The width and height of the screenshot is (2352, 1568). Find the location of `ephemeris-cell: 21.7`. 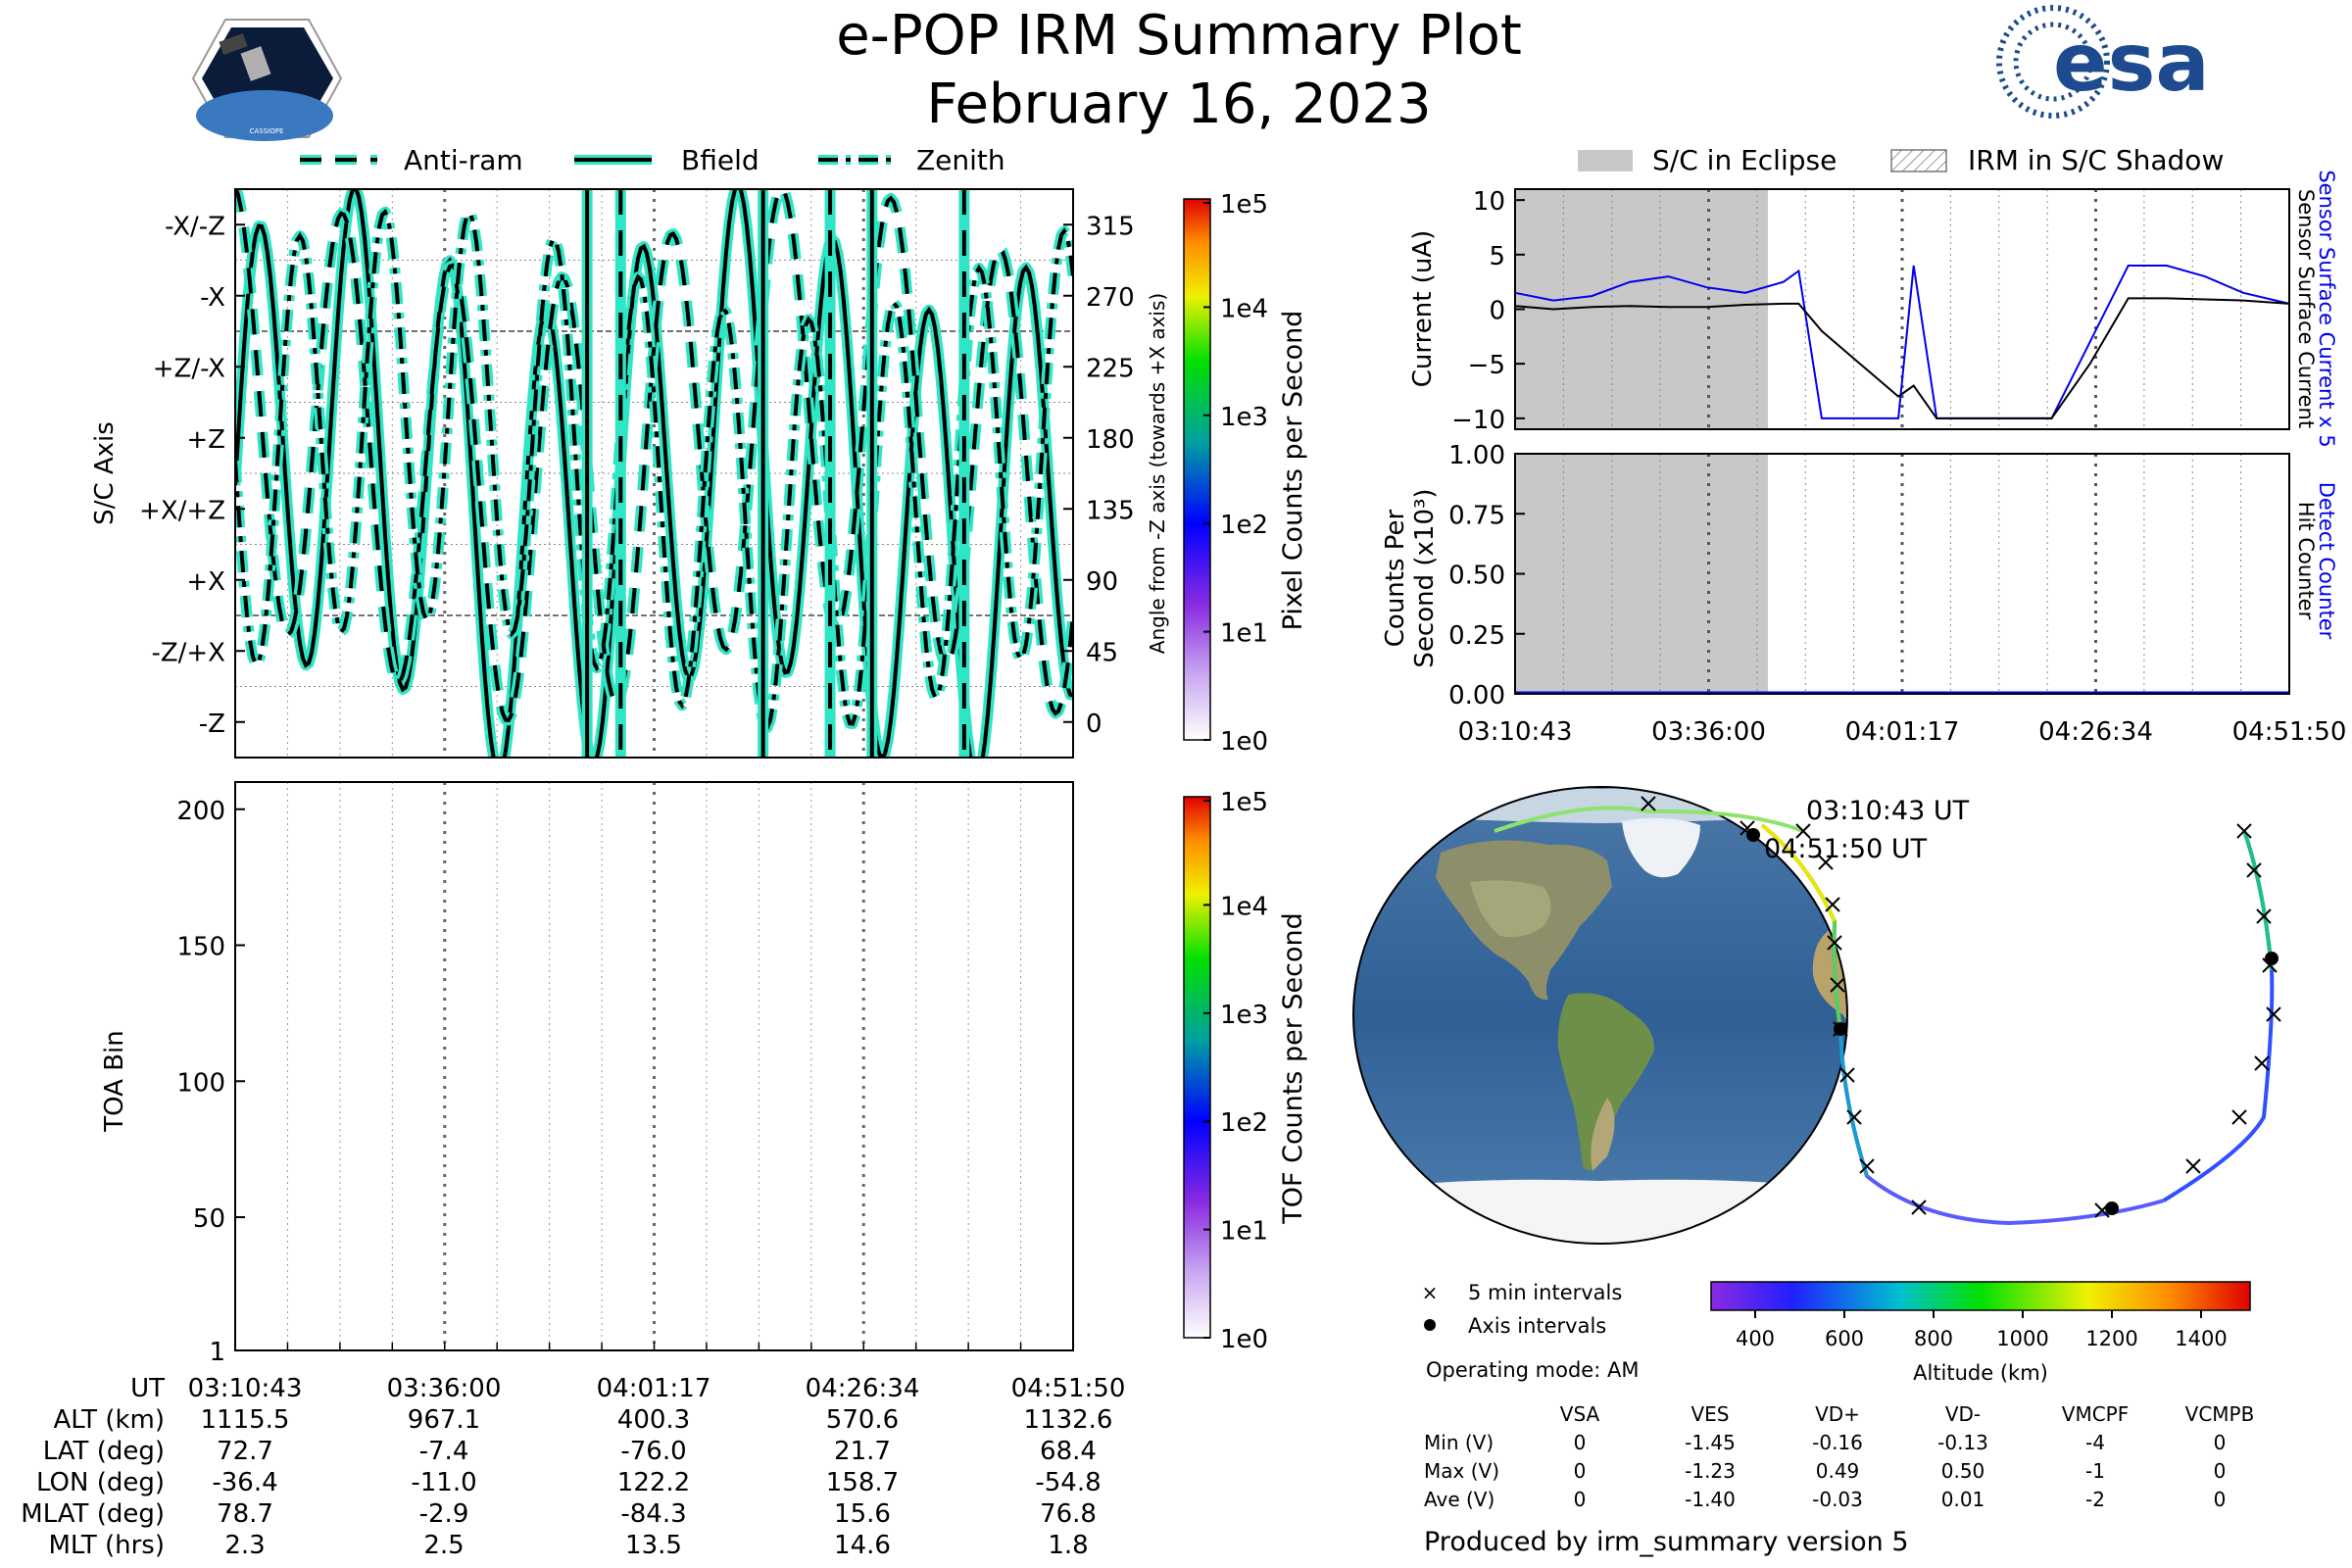

ephemeris-cell: 21.7 is located at coordinates (862, 1451).